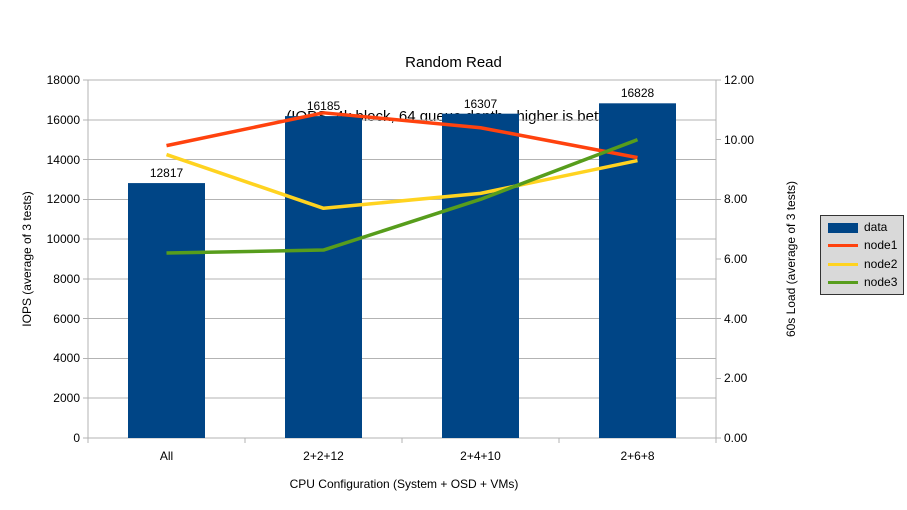  I want to click on legend-swatch-node2, so click(843, 264).